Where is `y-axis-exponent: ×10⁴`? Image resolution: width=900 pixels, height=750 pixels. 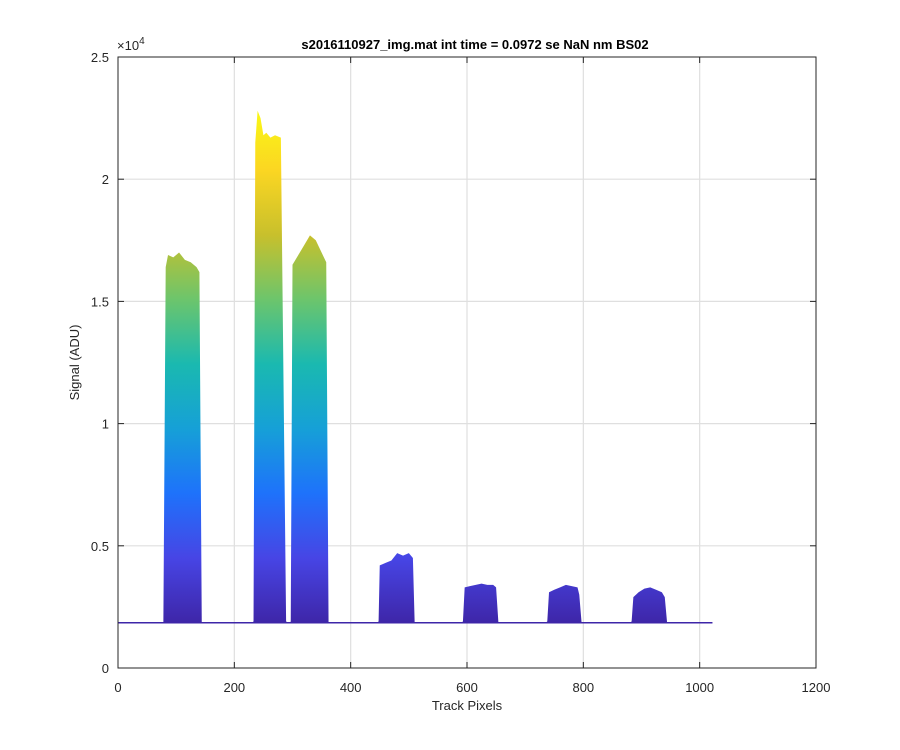 y-axis-exponent: ×10⁴ is located at coordinates (131, 44).